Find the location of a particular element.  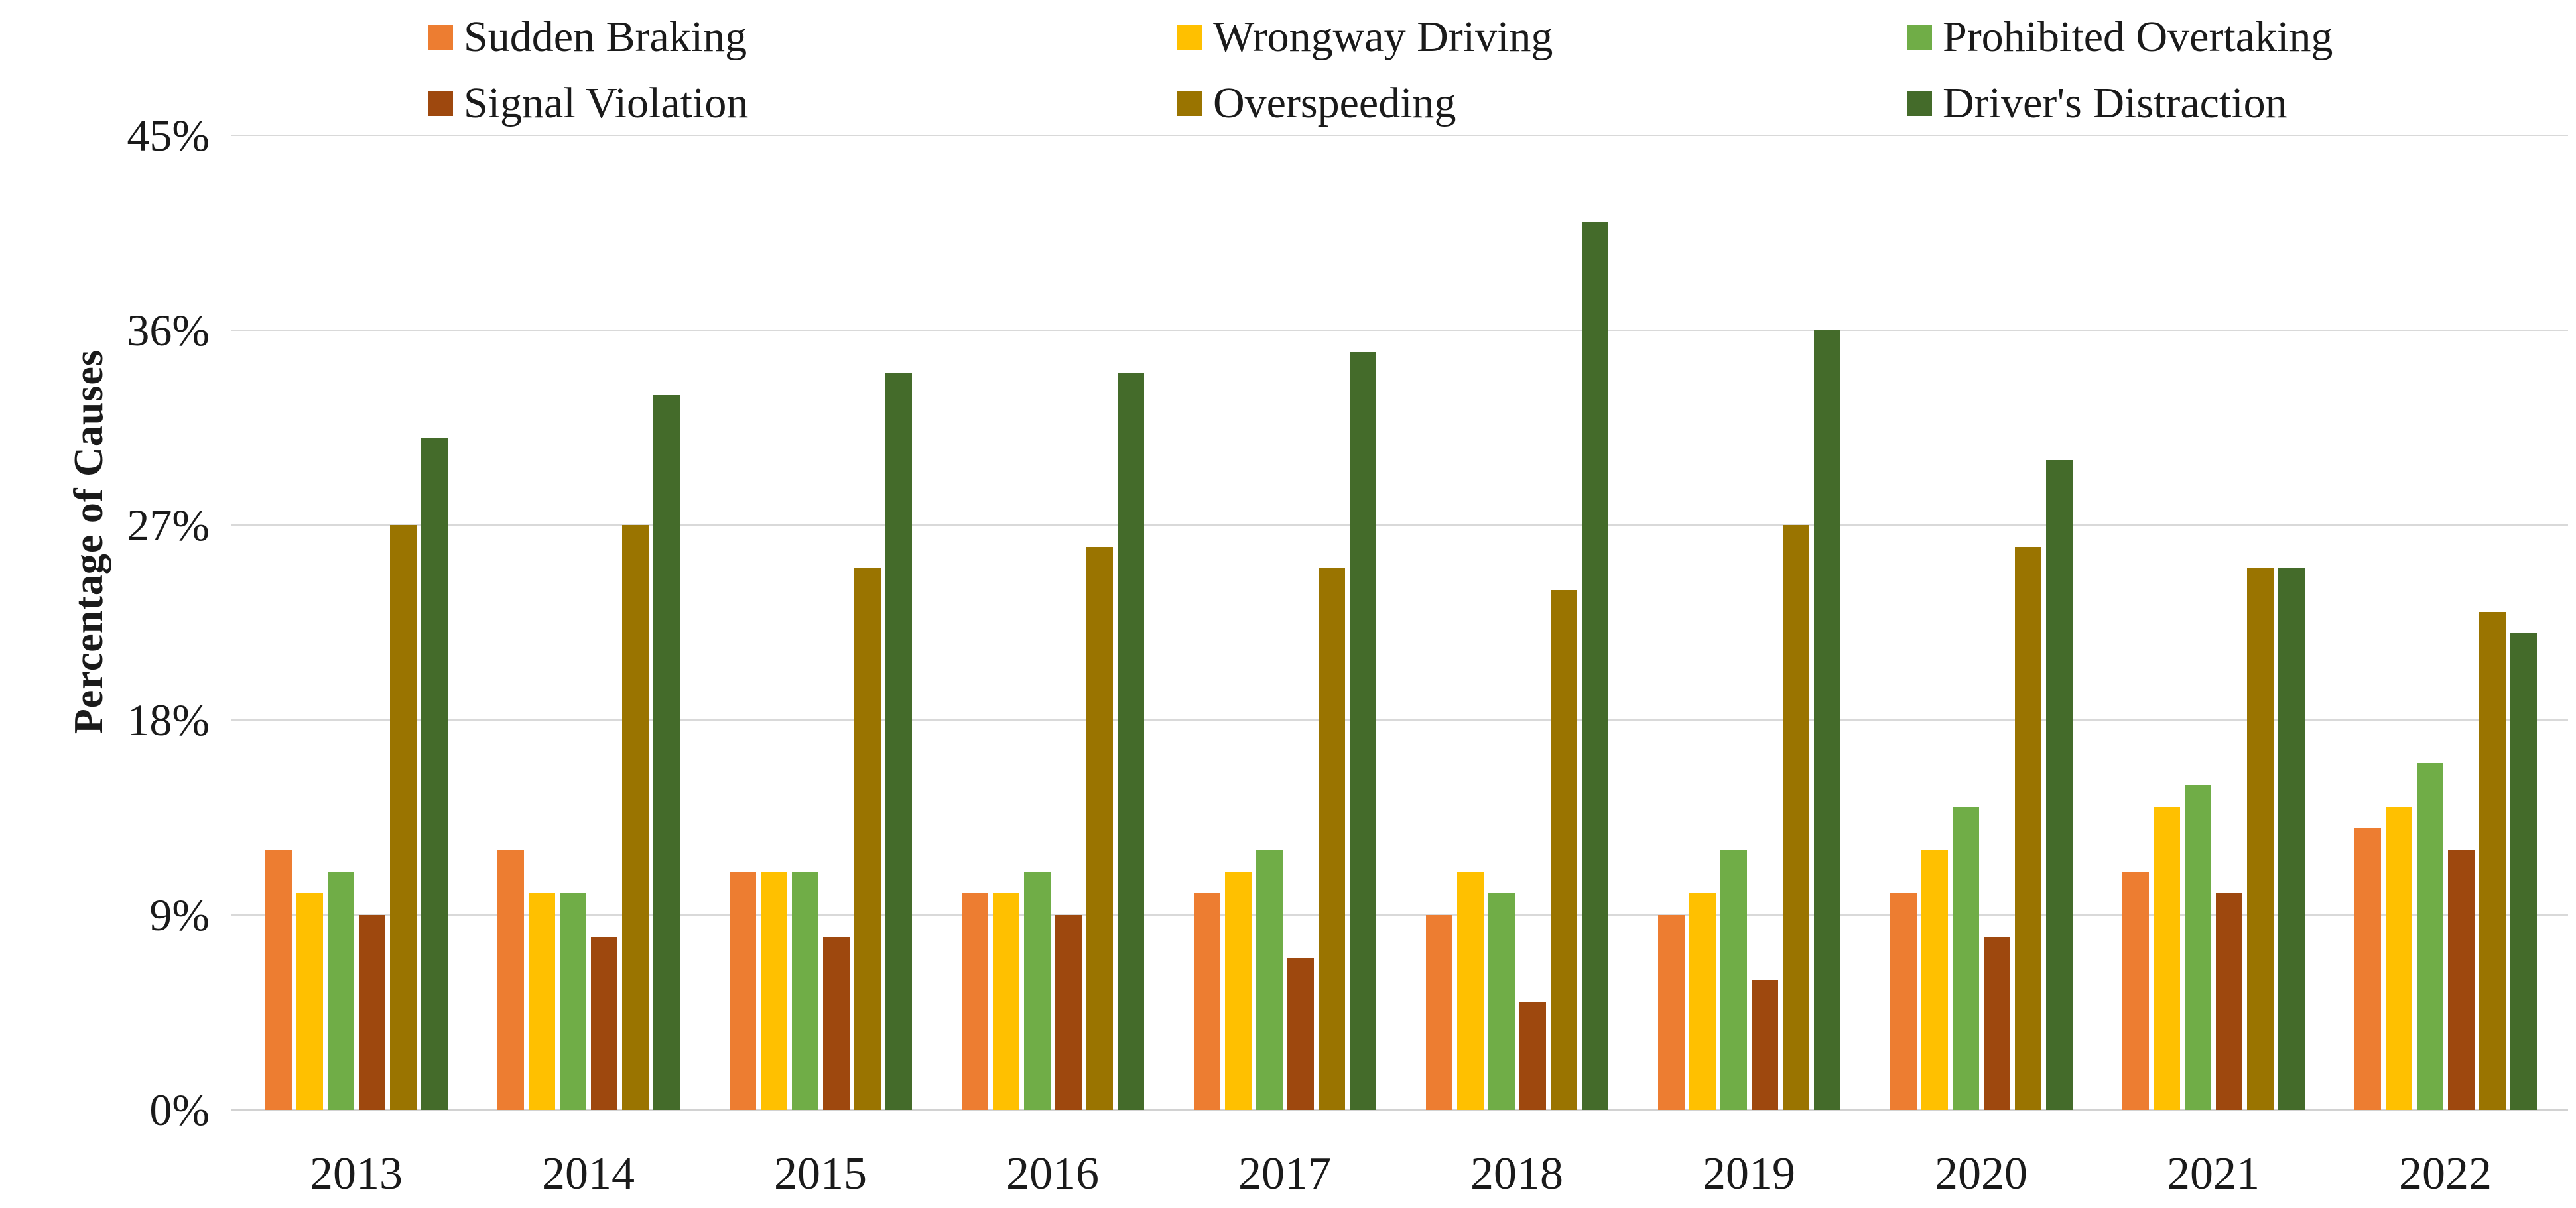

x-tick-label-2022: 2022 is located at coordinates (2446, 1173).